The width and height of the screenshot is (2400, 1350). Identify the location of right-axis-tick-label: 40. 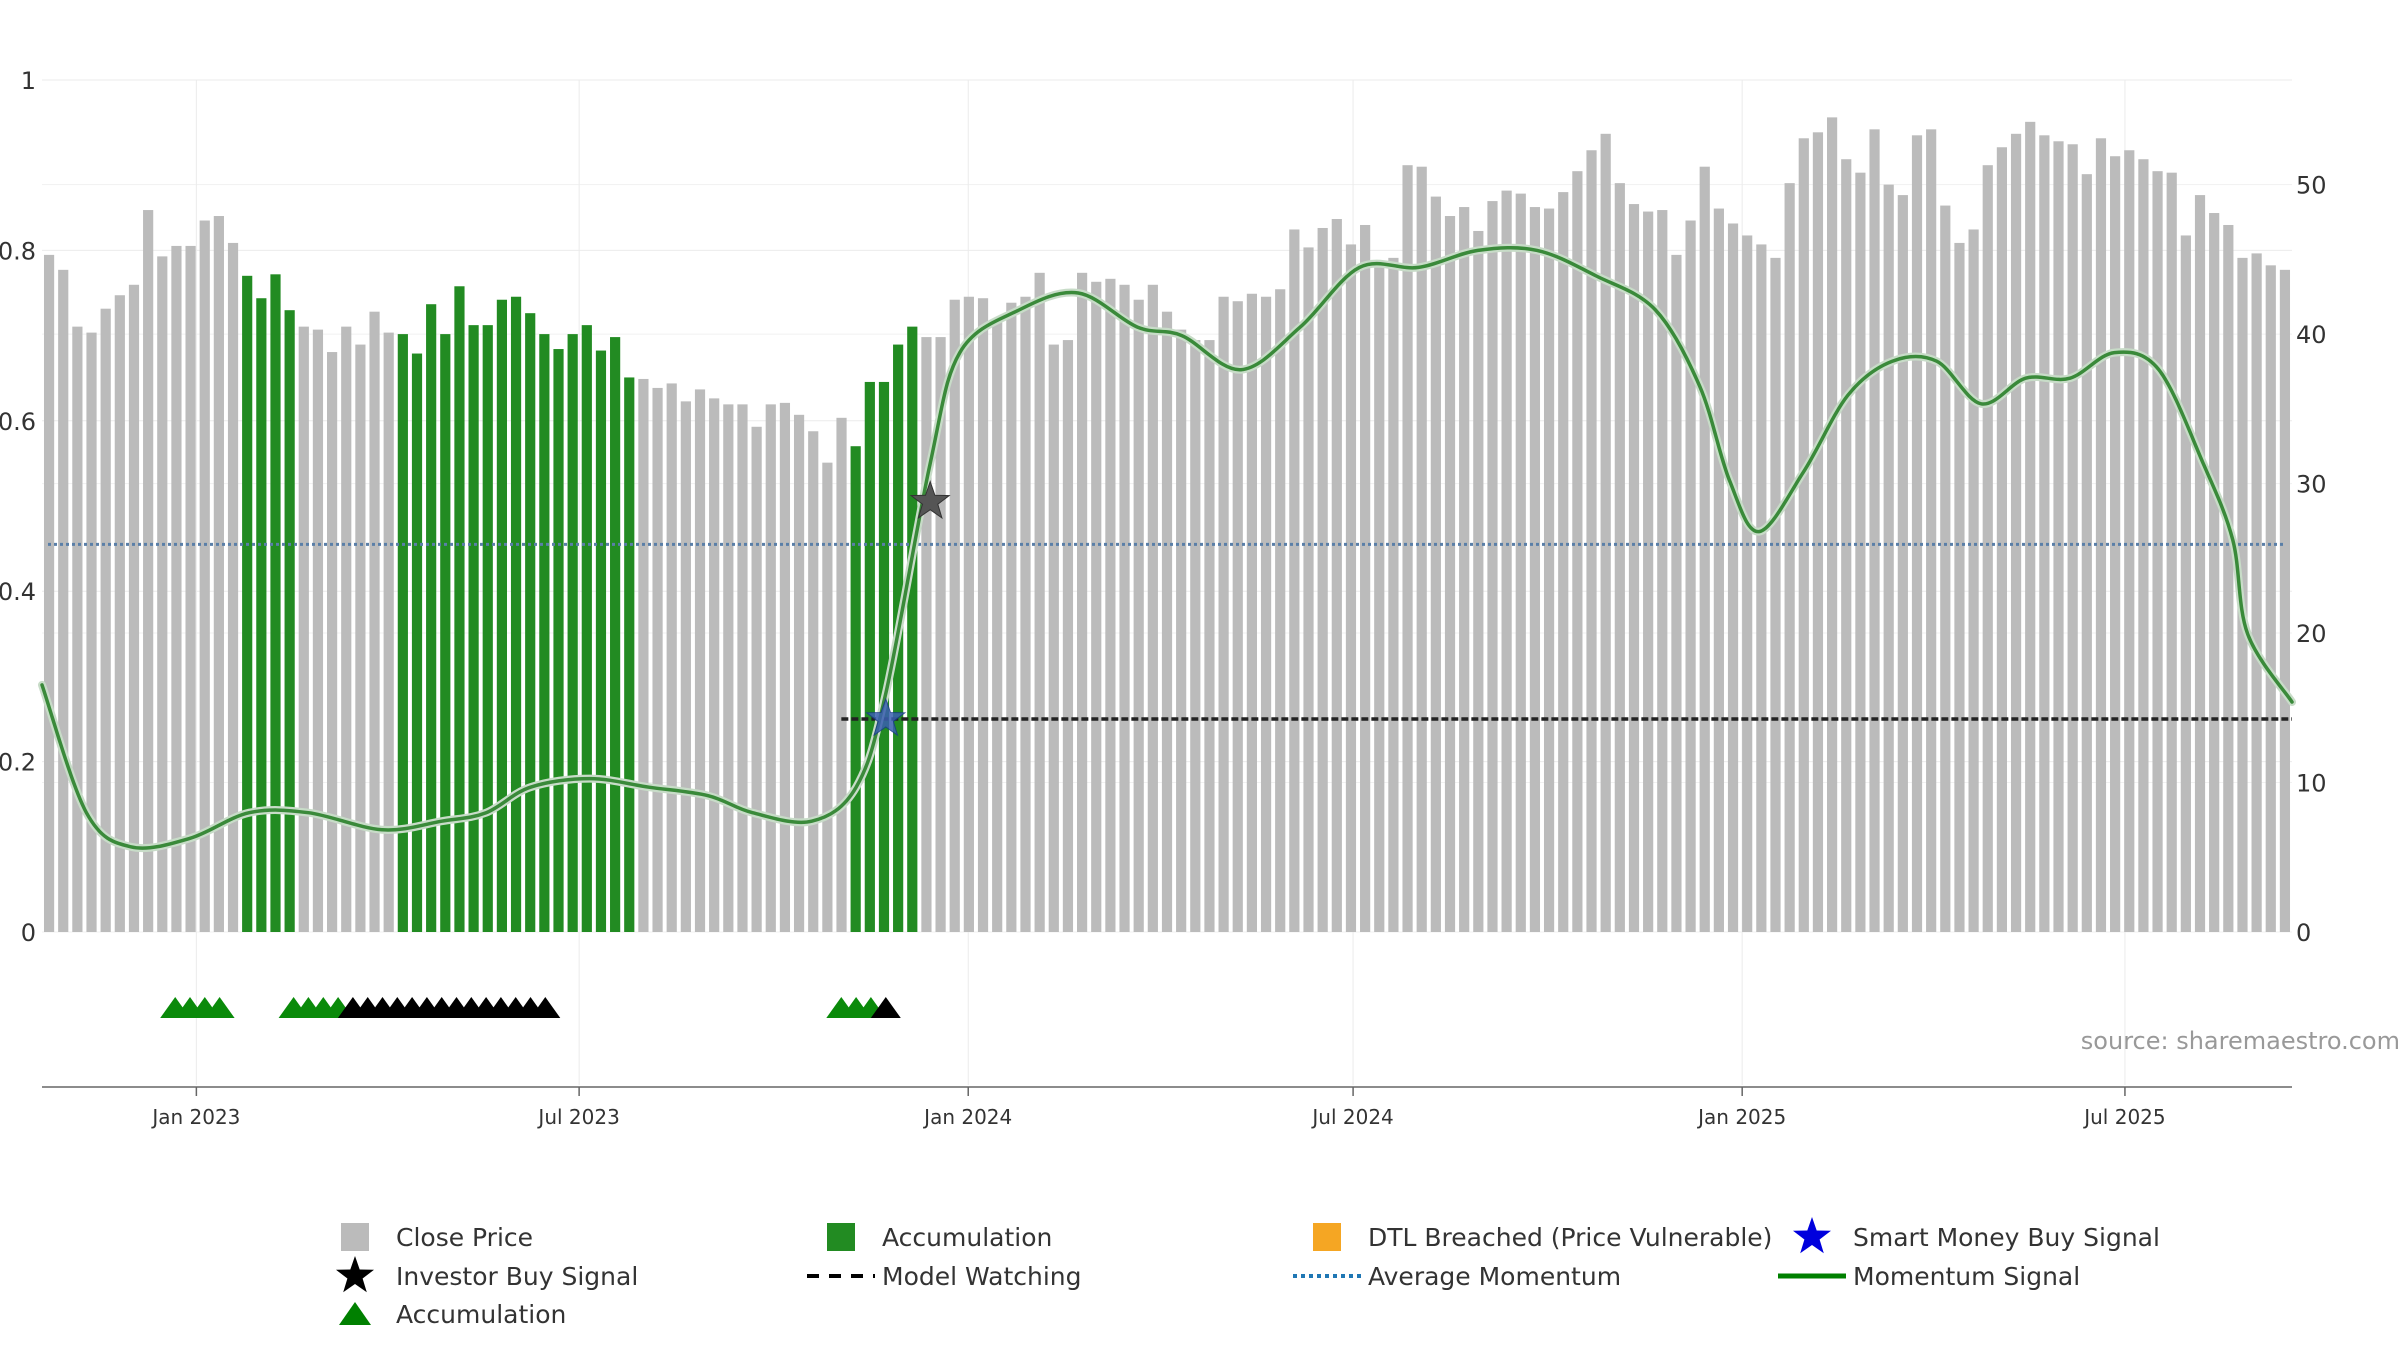
(2311, 335).